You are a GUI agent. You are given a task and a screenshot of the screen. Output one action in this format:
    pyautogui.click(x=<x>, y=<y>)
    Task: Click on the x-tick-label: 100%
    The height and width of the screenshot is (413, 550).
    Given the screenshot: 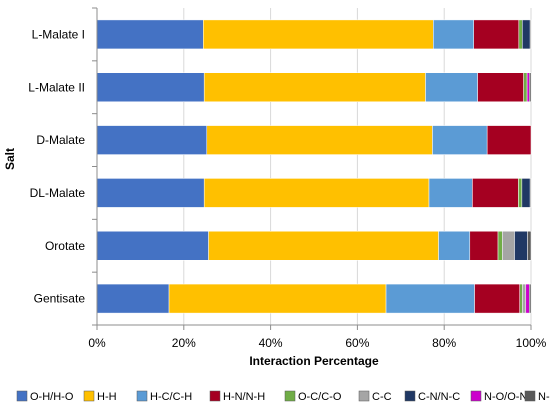 What is the action you would take?
    pyautogui.click(x=531, y=343)
    